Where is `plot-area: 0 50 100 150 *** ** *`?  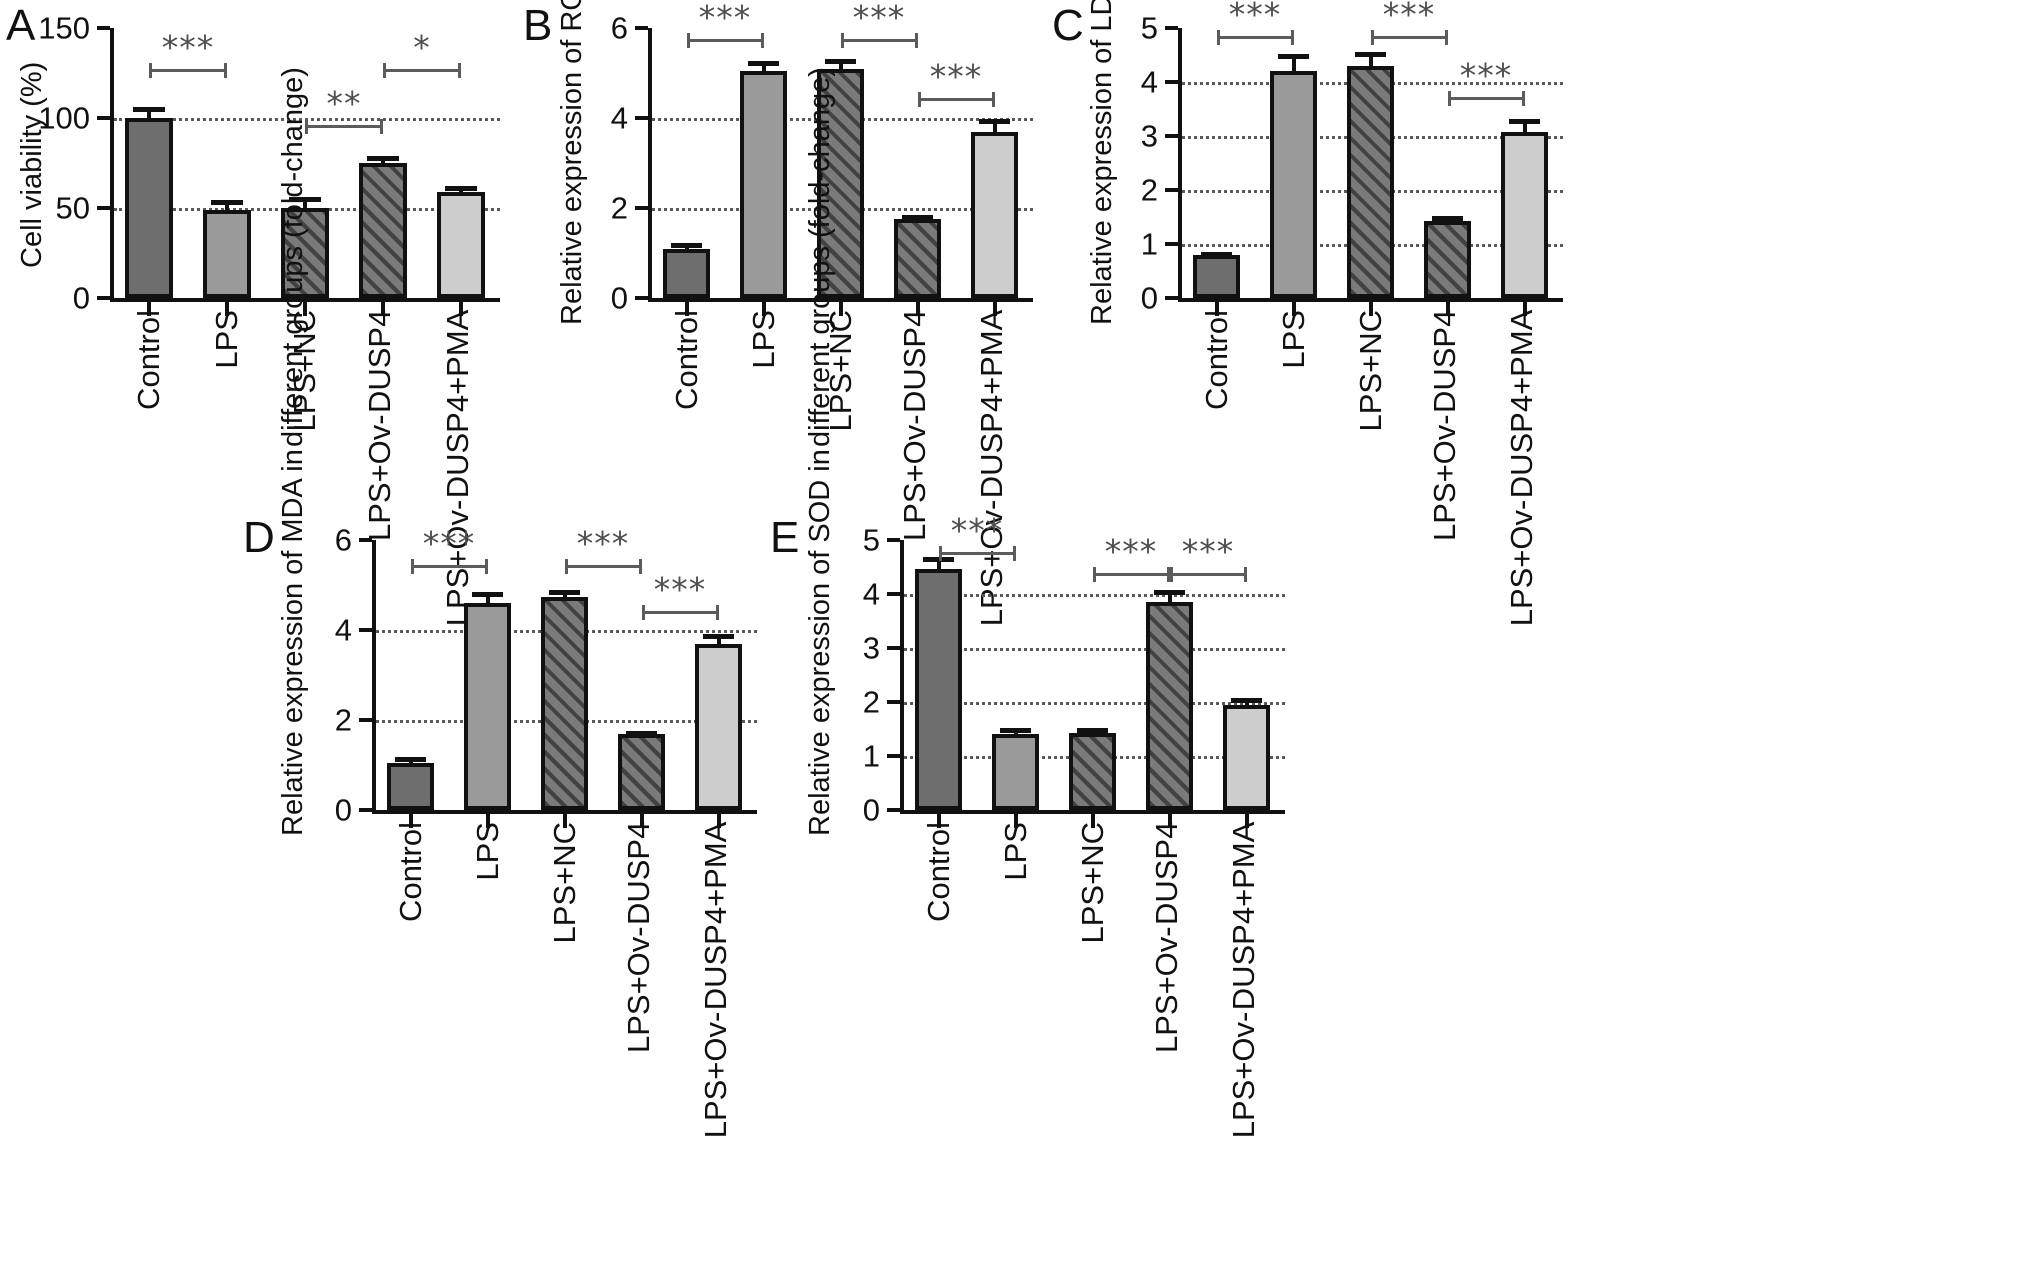
plot-area: 0 50 100 150 *** ** * is located at coordinates (269, 163).